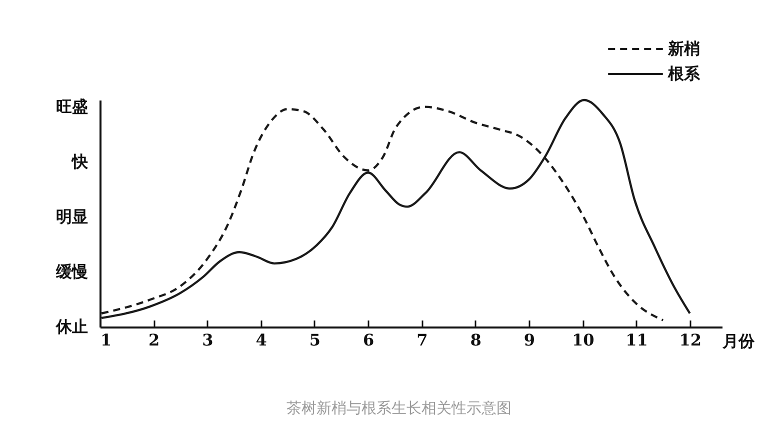  What do you see at coordinates (739, 341) in the screenshot?
I see `x-axis-title: 月份` at bounding box center [739, 341].